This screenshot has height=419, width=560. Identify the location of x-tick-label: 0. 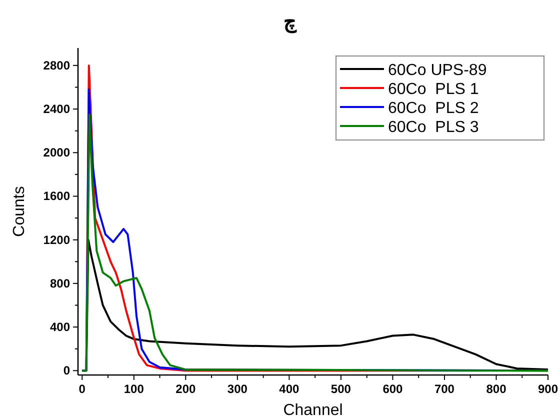
(82, 389).